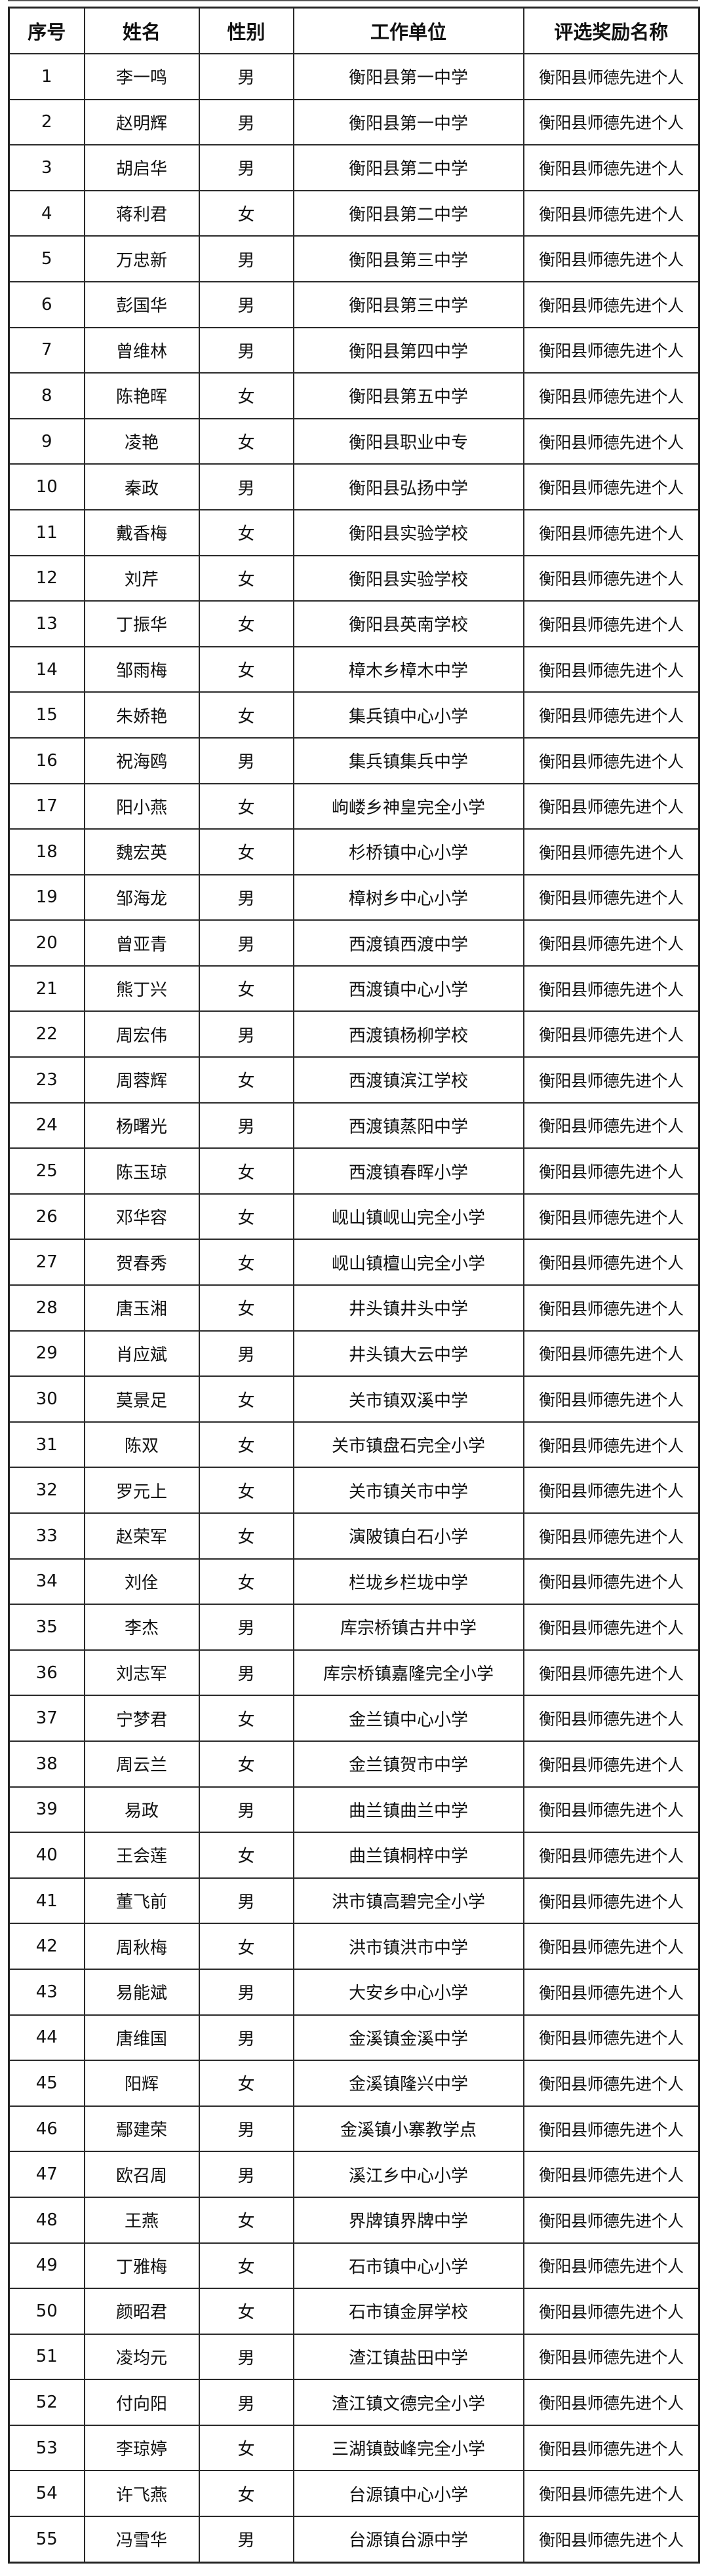 Image resolution: width=708 pixels, height=2576 pixels. Describe the element at coordinates (141, 1262) in the screenshot. I see `cell-name: 贺春秀` at that location.